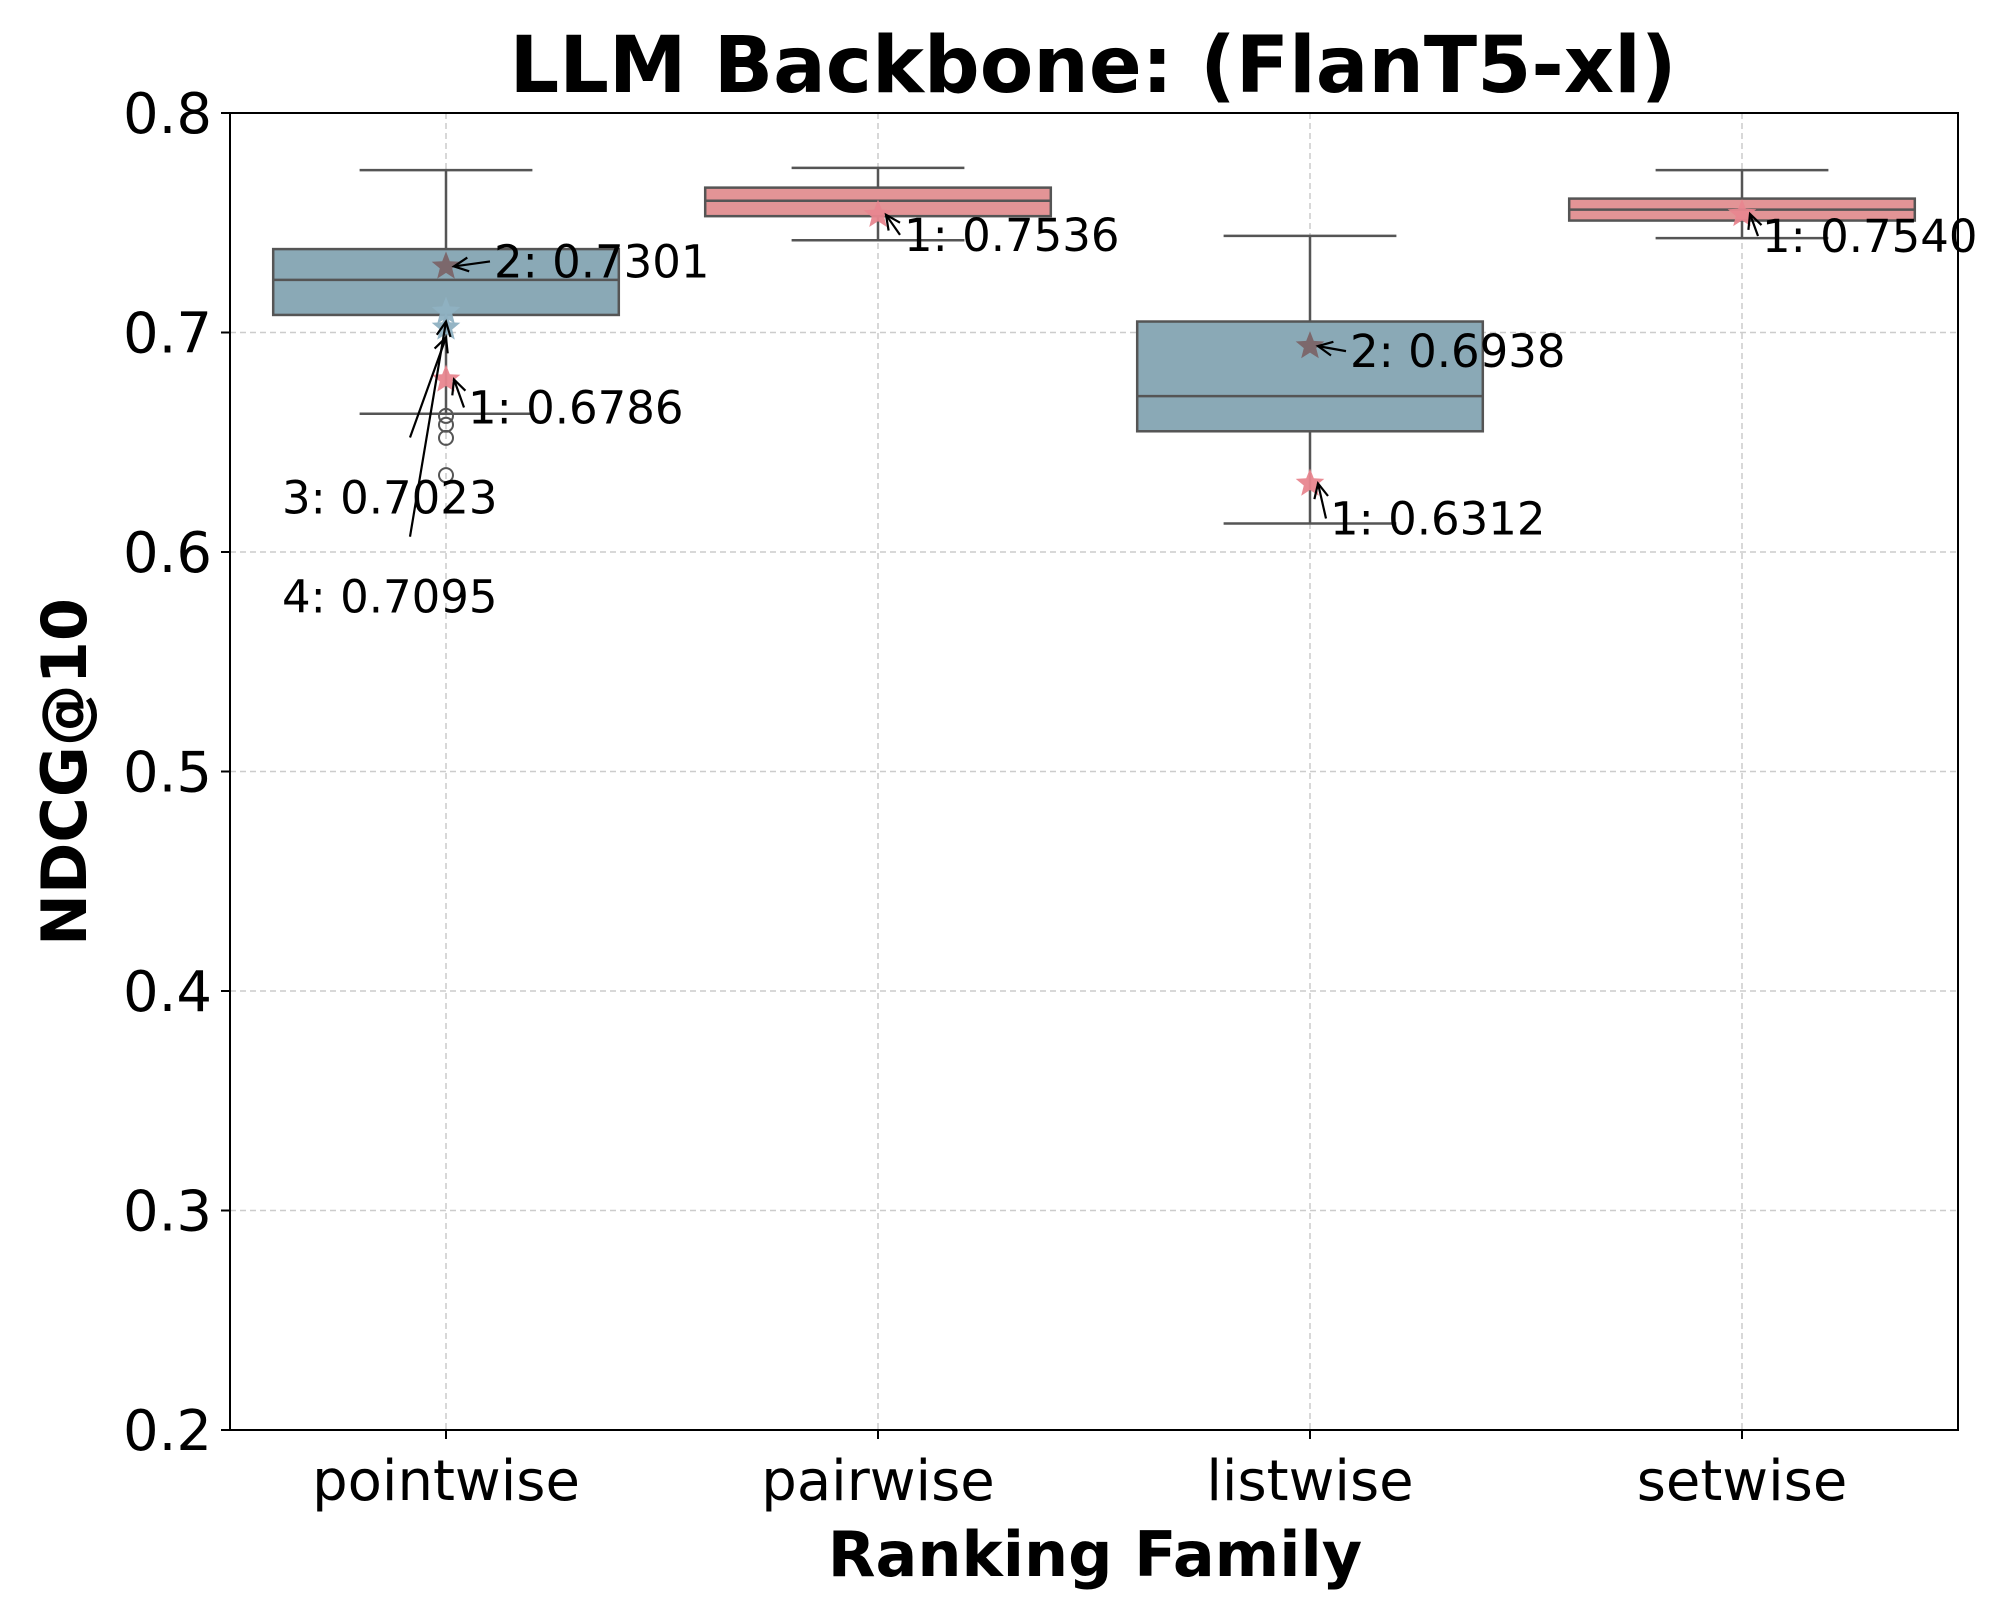 Image resolution: width=2000 pixels, height=1600 pixels. I want to click on annotation-label: 4: 0.7095, so click(390, 597).